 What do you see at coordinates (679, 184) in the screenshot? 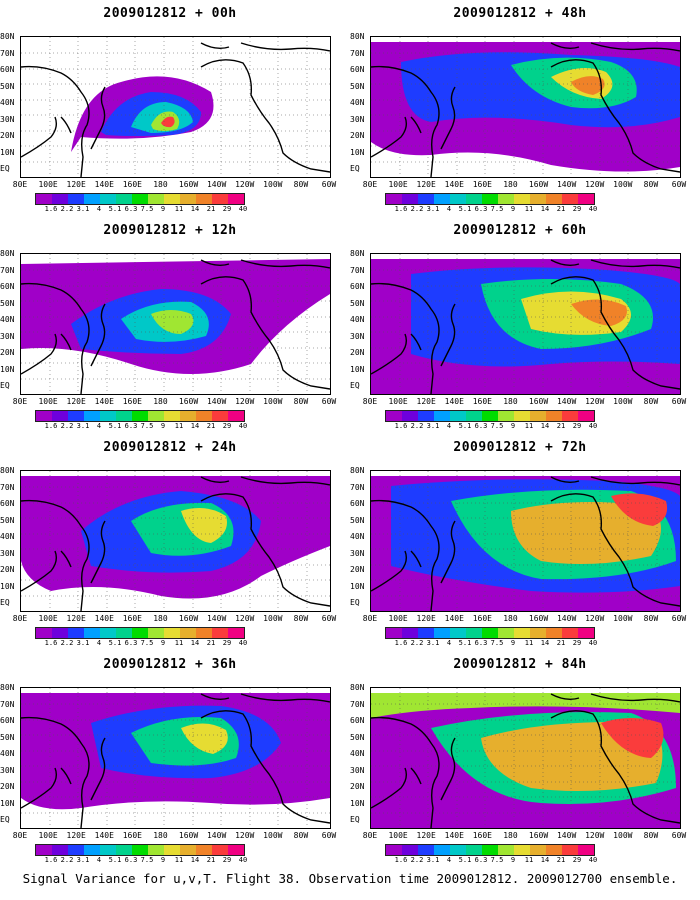
I see `longitude-label: 60W` at bounding box center [679, 184].